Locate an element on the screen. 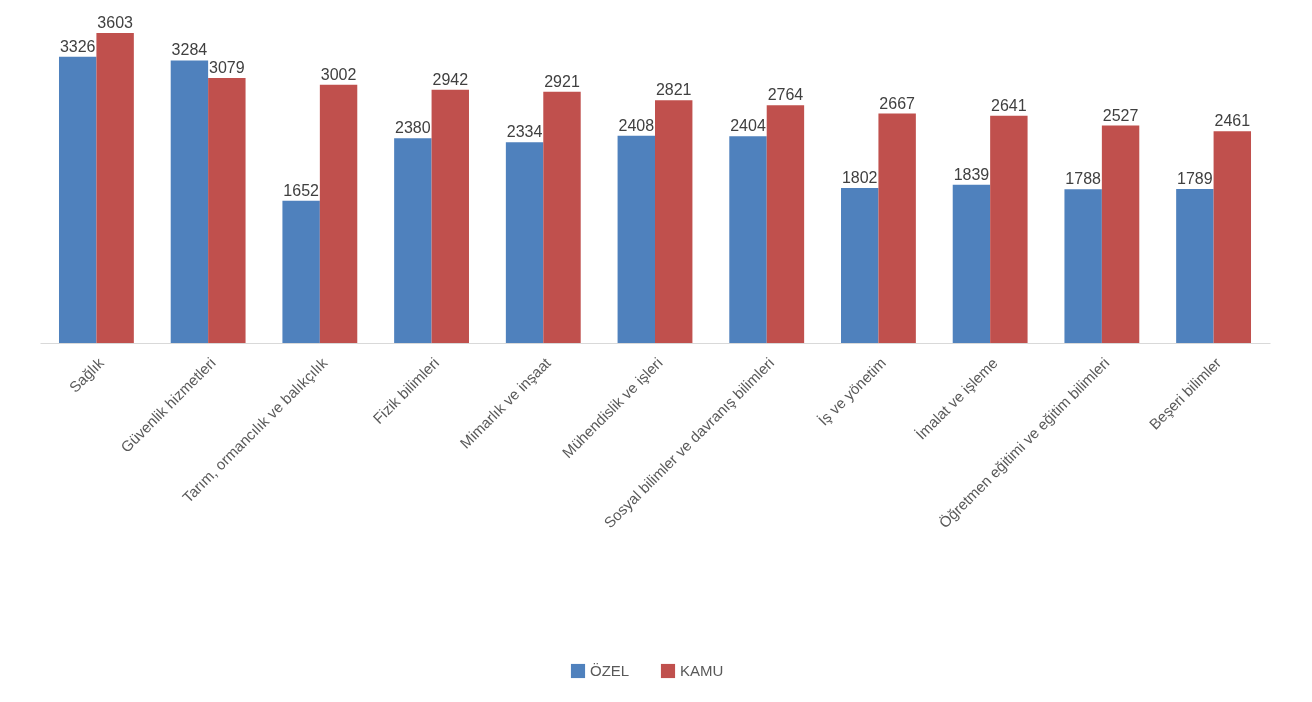  data-label: 2641 is located at coordinates (1009, 105).